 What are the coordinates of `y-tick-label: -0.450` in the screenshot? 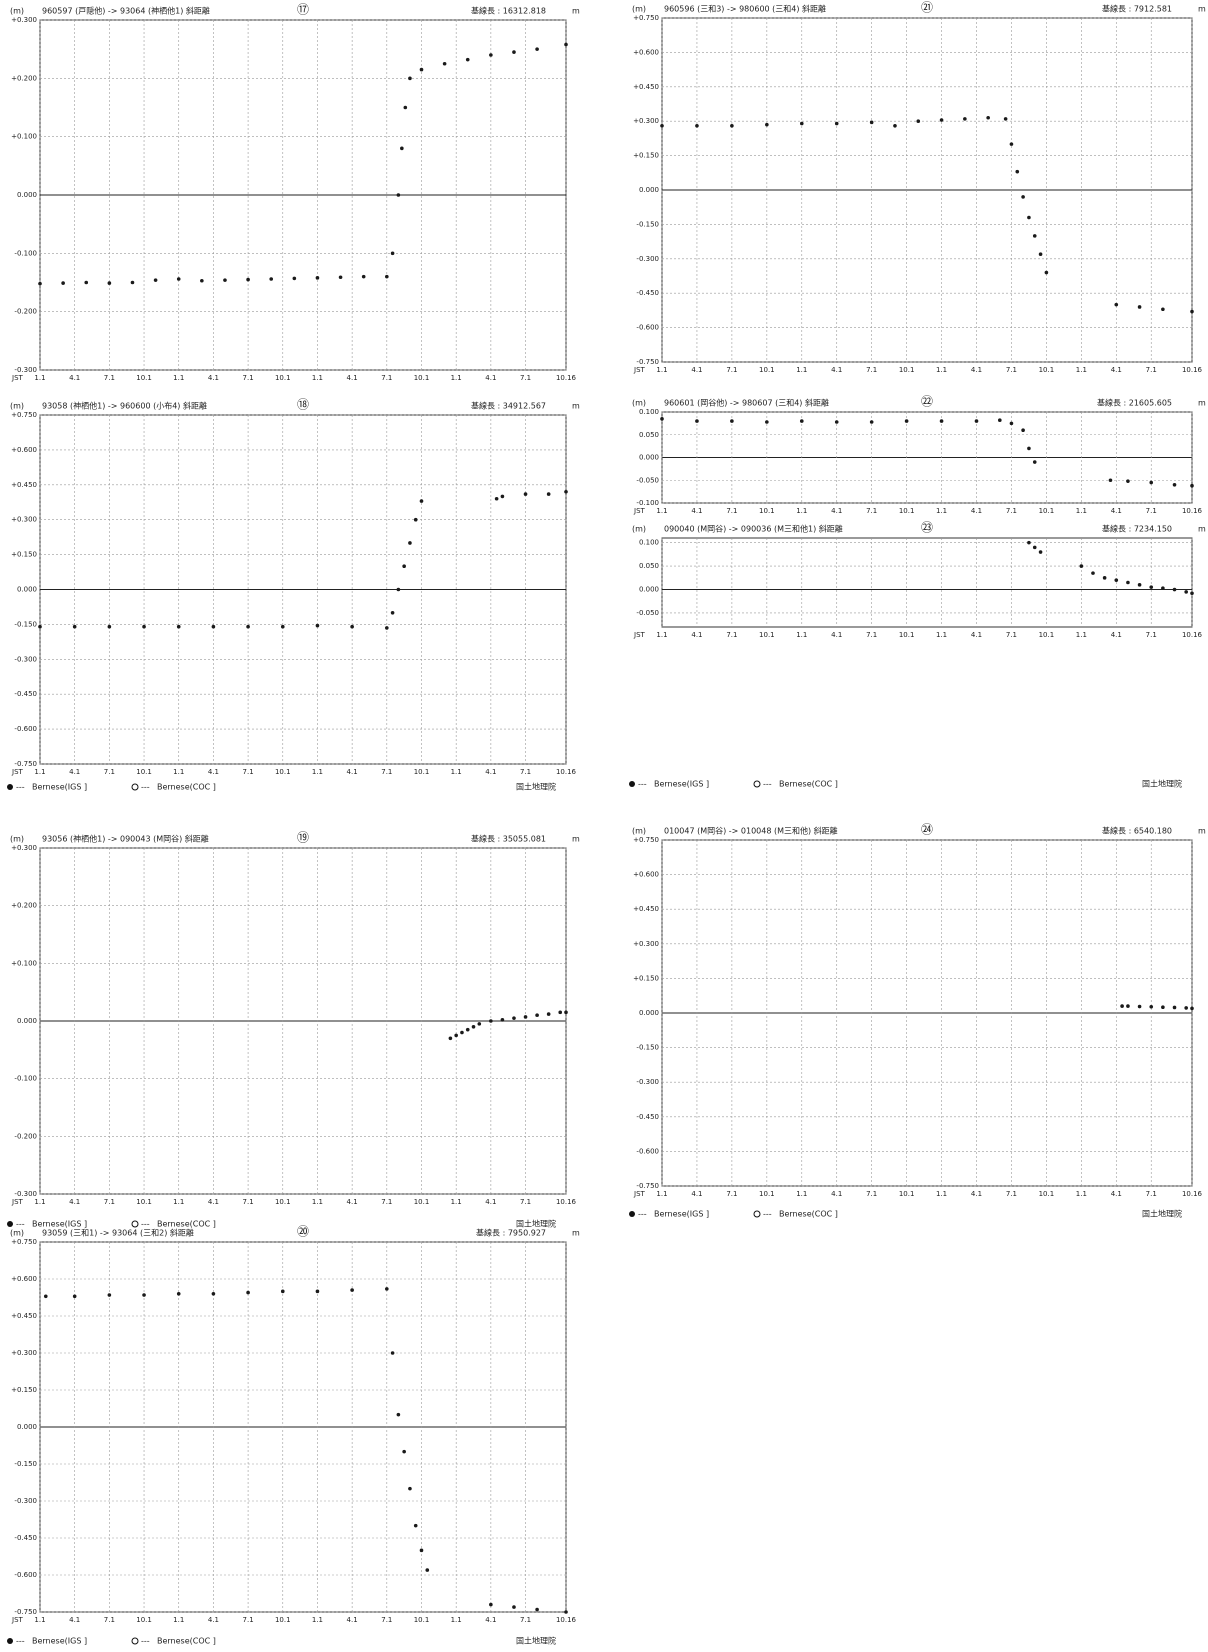 It's located at (647, 293).